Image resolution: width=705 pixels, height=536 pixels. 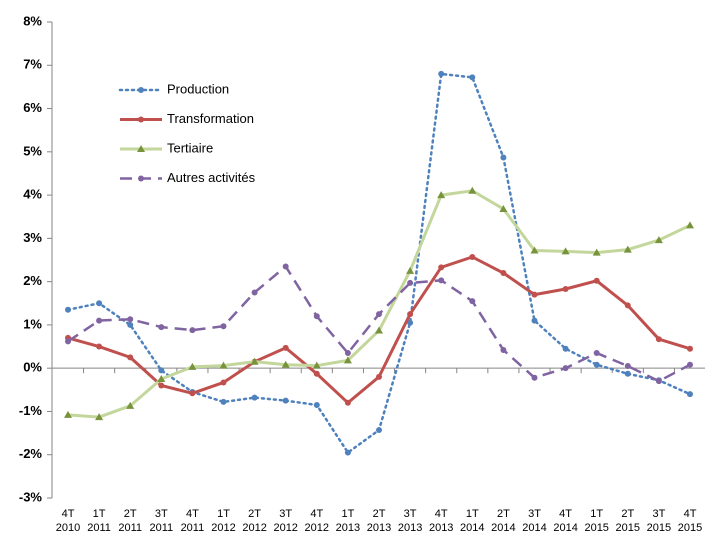 I want to click on y-tick-label: 0%, so click(x=32, y=367).